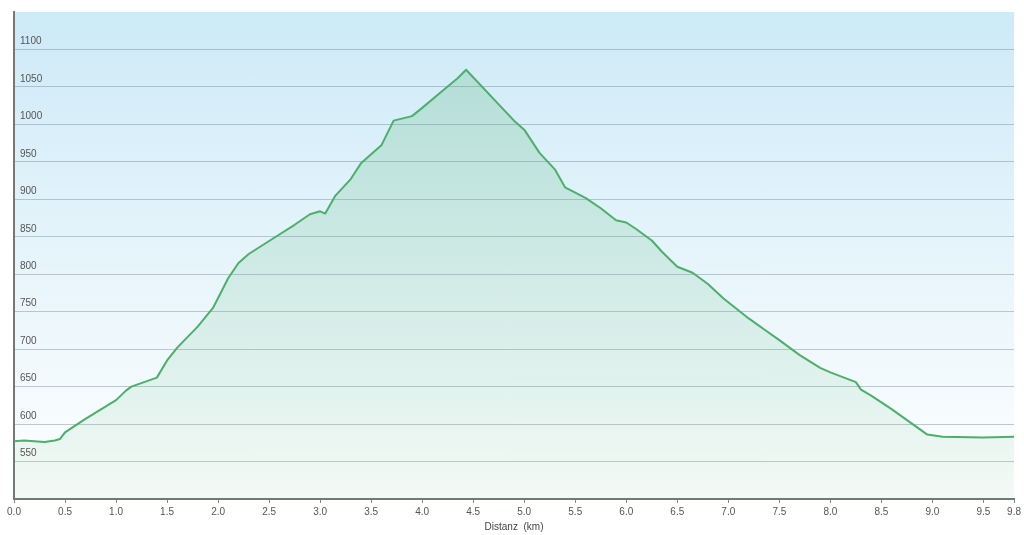 The width and height of the screenshot is (1024, 535). I want to click on x-tick-label: 8.0, so click(830, 511).